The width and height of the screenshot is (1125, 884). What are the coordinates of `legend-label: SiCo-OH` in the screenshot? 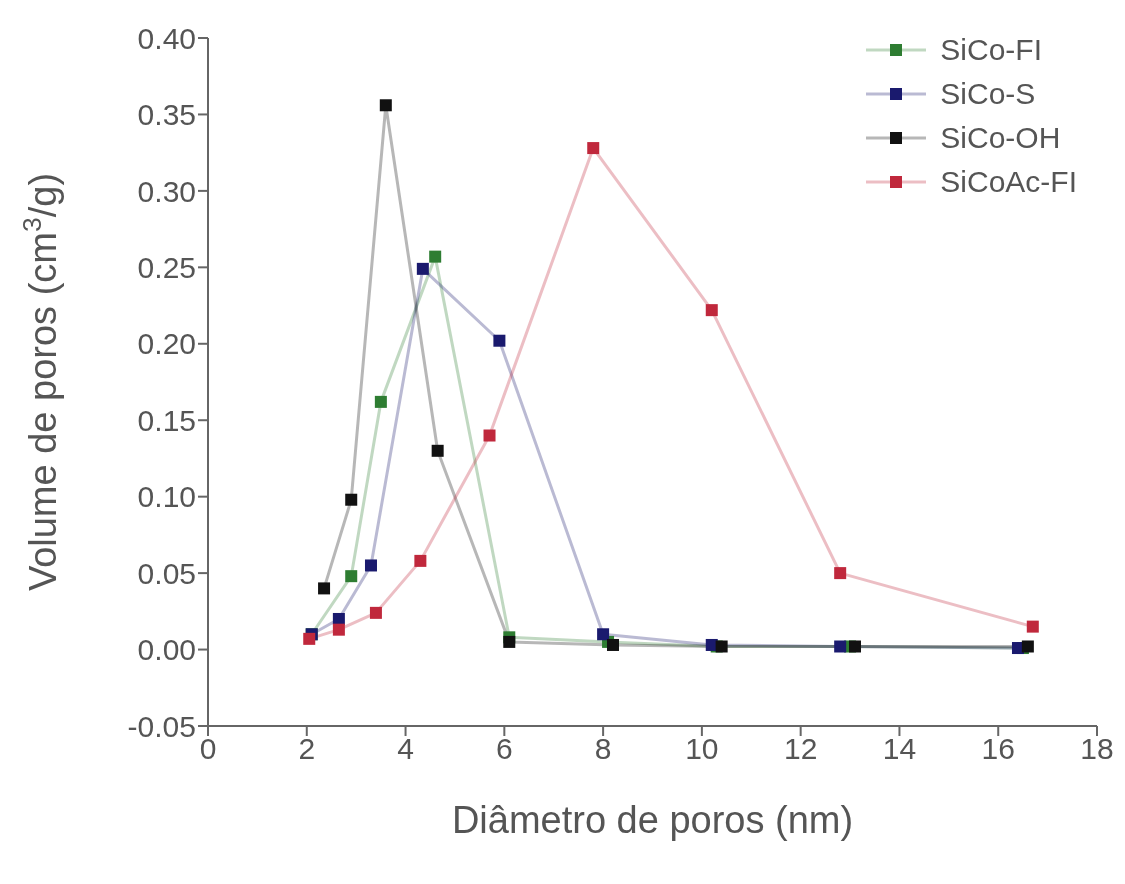 It's located at (1000, 138).